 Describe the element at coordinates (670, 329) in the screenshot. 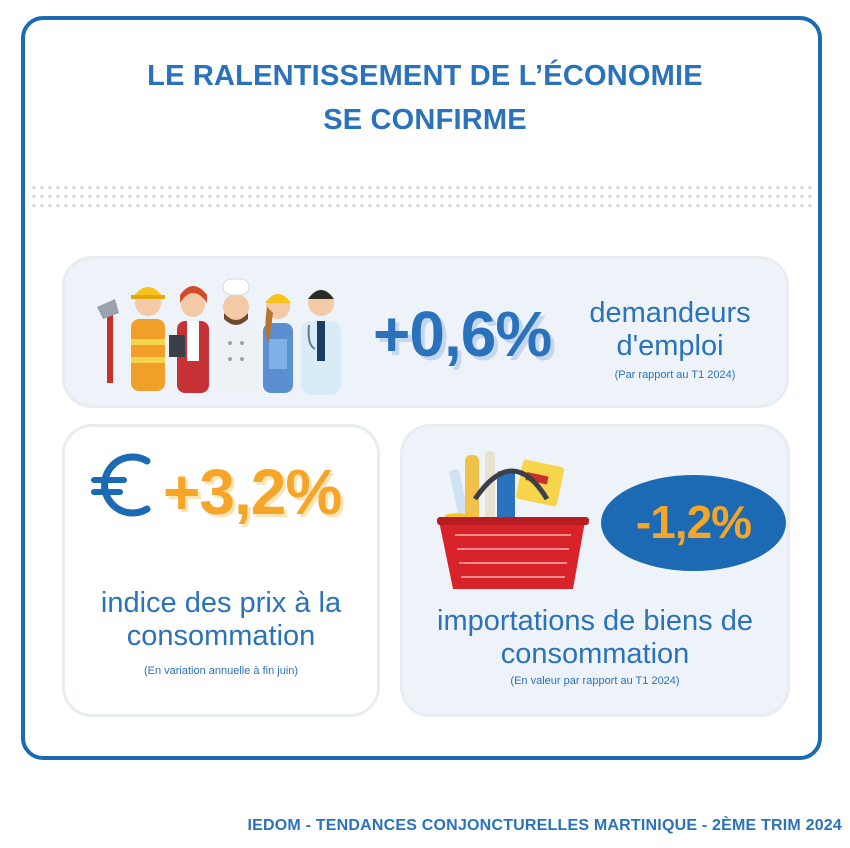

I see `job-seekers-label: demandeurs d'emploi` at that location.